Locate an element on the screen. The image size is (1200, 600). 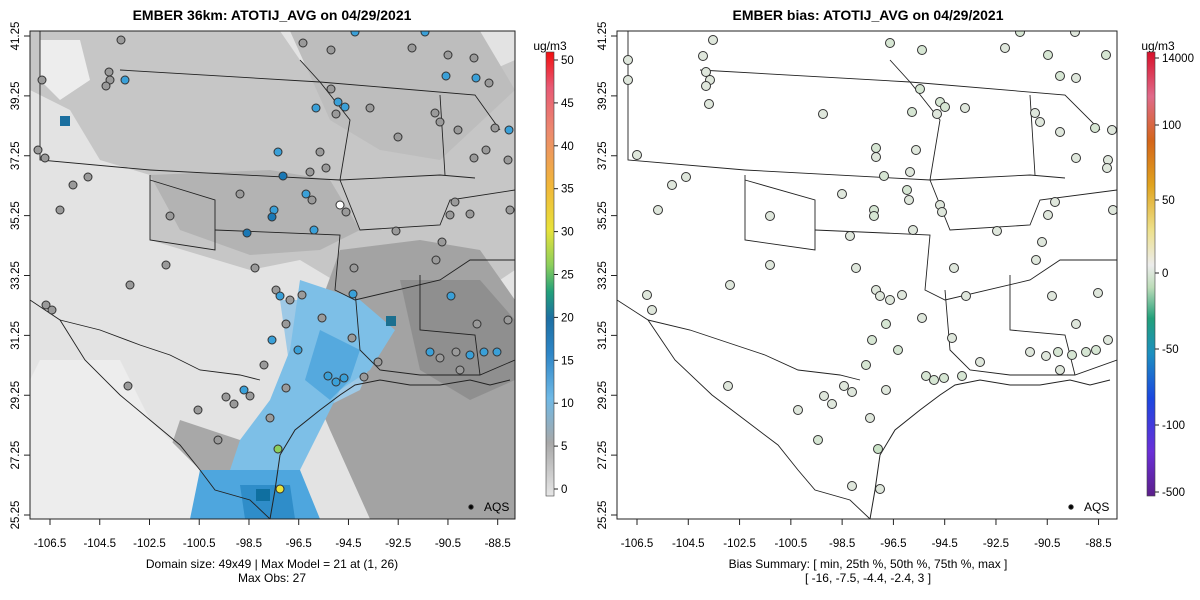
right-y-tick-label: 29.25 is located at coordinates (603, 395).